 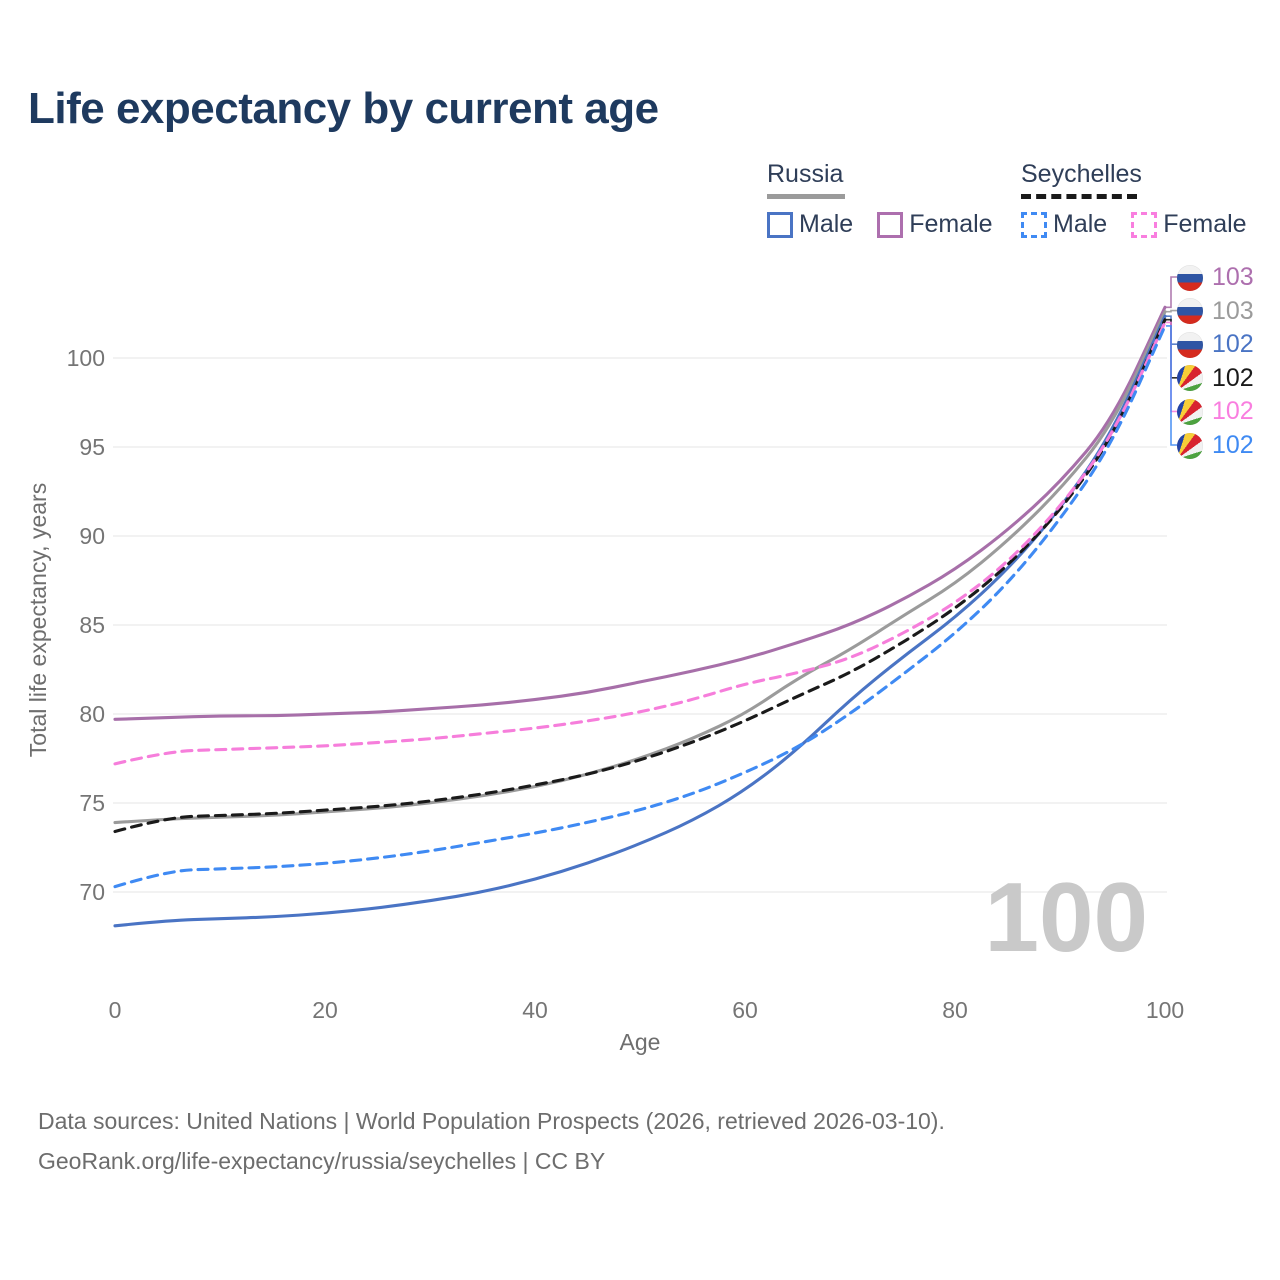 I want to click on legend-label-seychelles-female: Female, so click(x=1205, y=224).